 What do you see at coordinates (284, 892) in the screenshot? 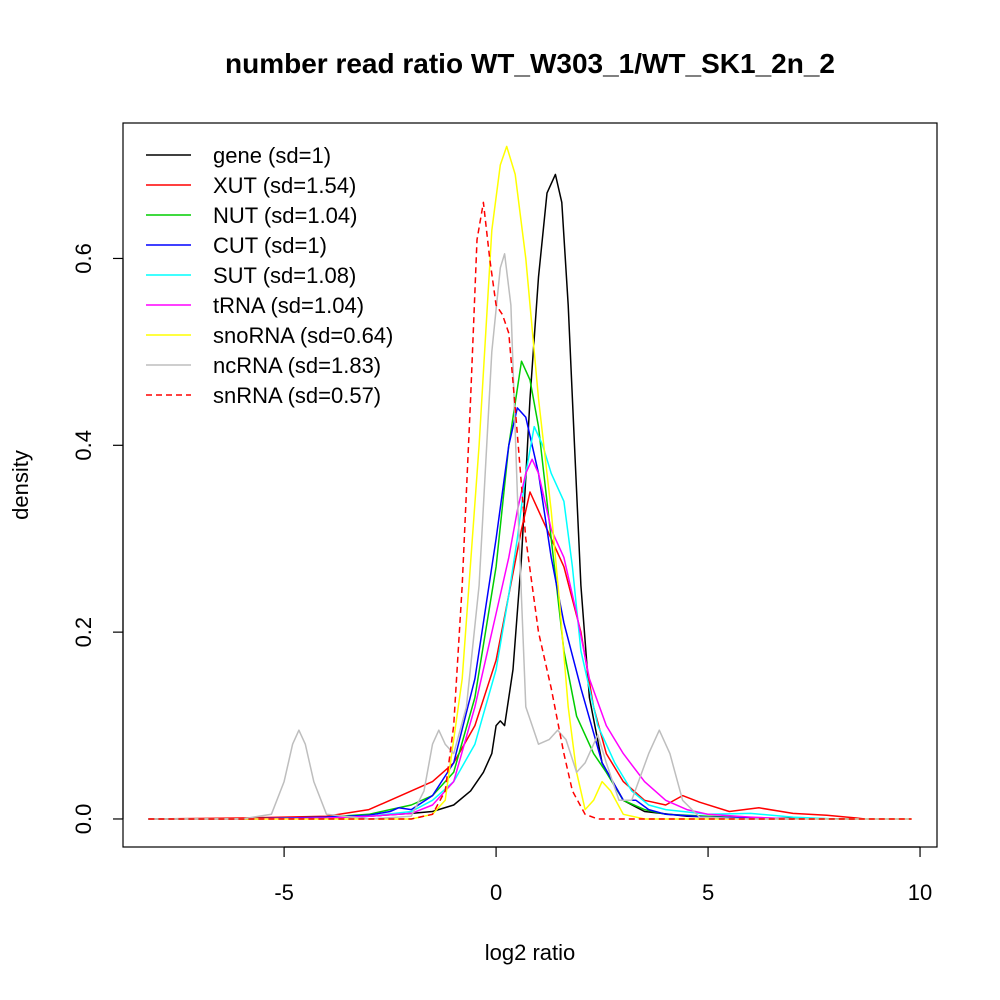
I see `x-tick-label: -5` at bounding box center [284, 892].